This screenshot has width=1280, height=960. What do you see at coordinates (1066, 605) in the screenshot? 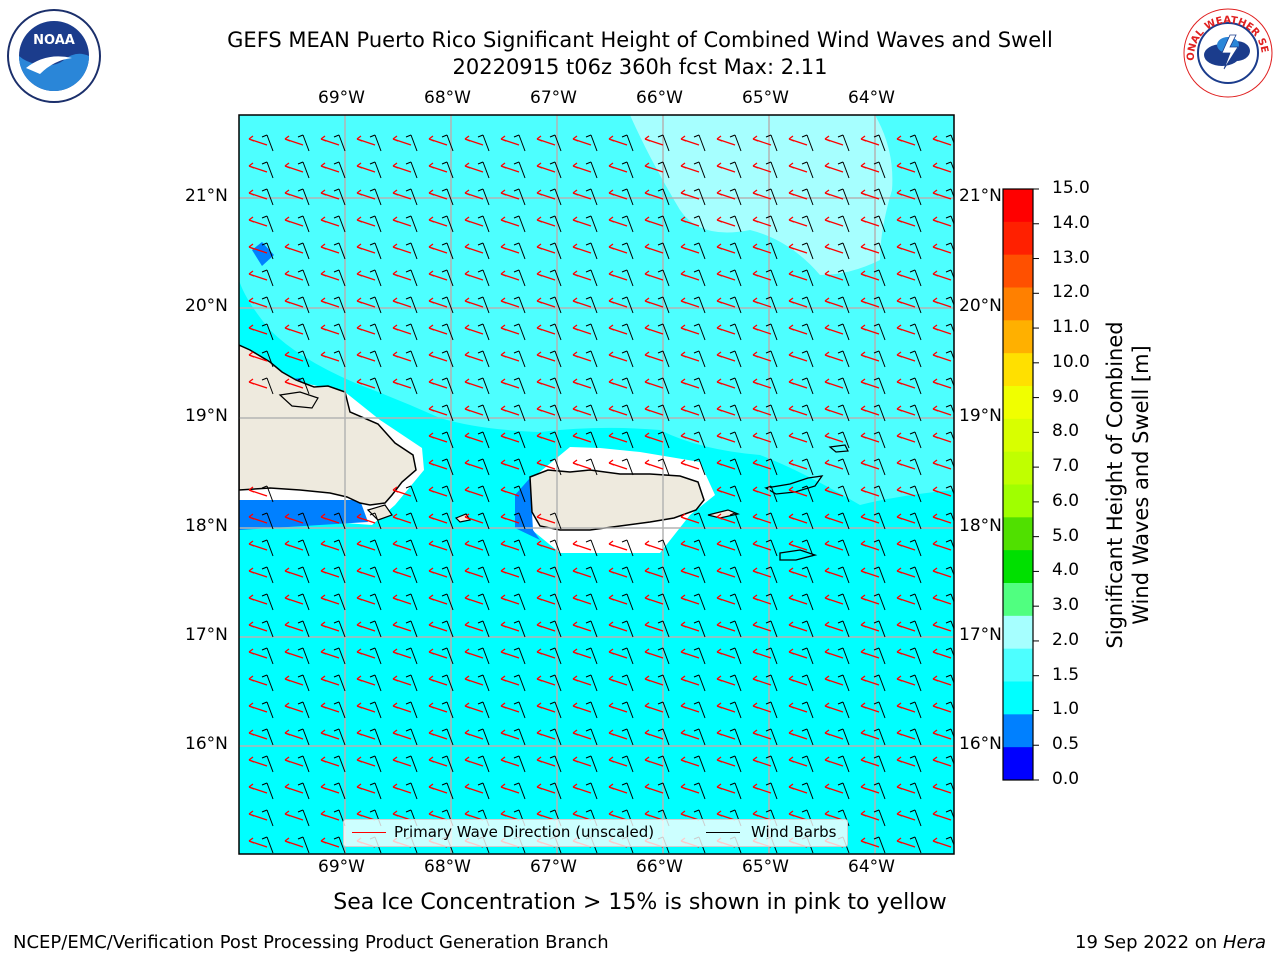
I see `colorbar-tick-label: 3.0` at bounding box center [1066, 605].